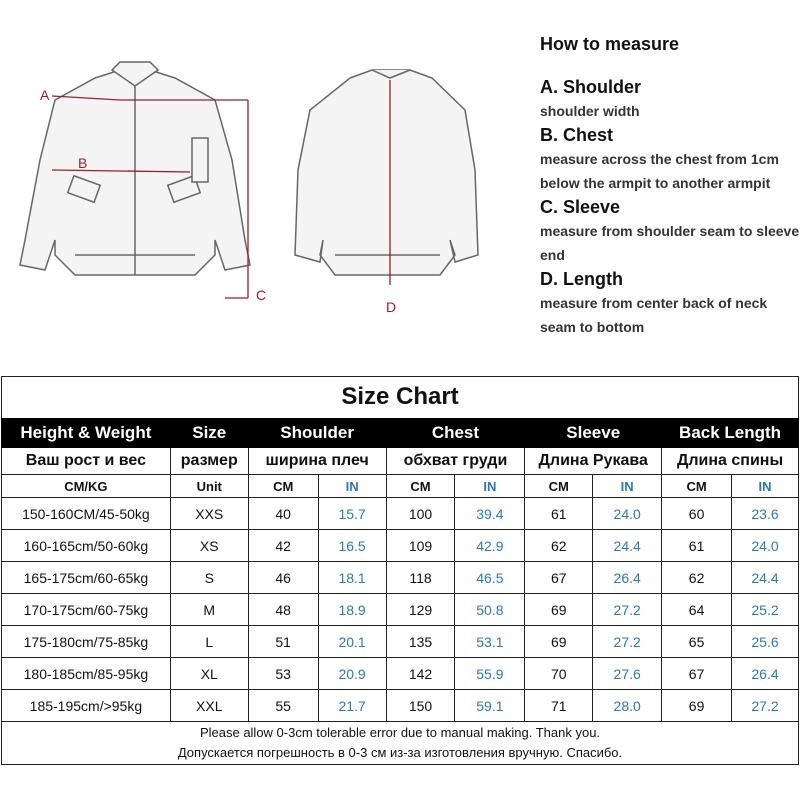 The image size is (800, 800). I want to click on measure-title: C. Sleeve, so click(580, 207).